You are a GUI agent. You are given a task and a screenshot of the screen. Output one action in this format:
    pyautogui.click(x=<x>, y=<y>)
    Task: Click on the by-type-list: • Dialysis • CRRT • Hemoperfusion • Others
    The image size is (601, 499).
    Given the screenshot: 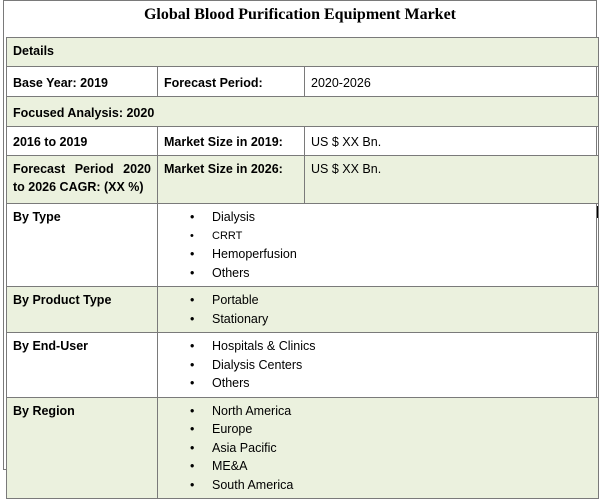 What is the action you would take?
    pyautogui.click(x=378, y=245)
    